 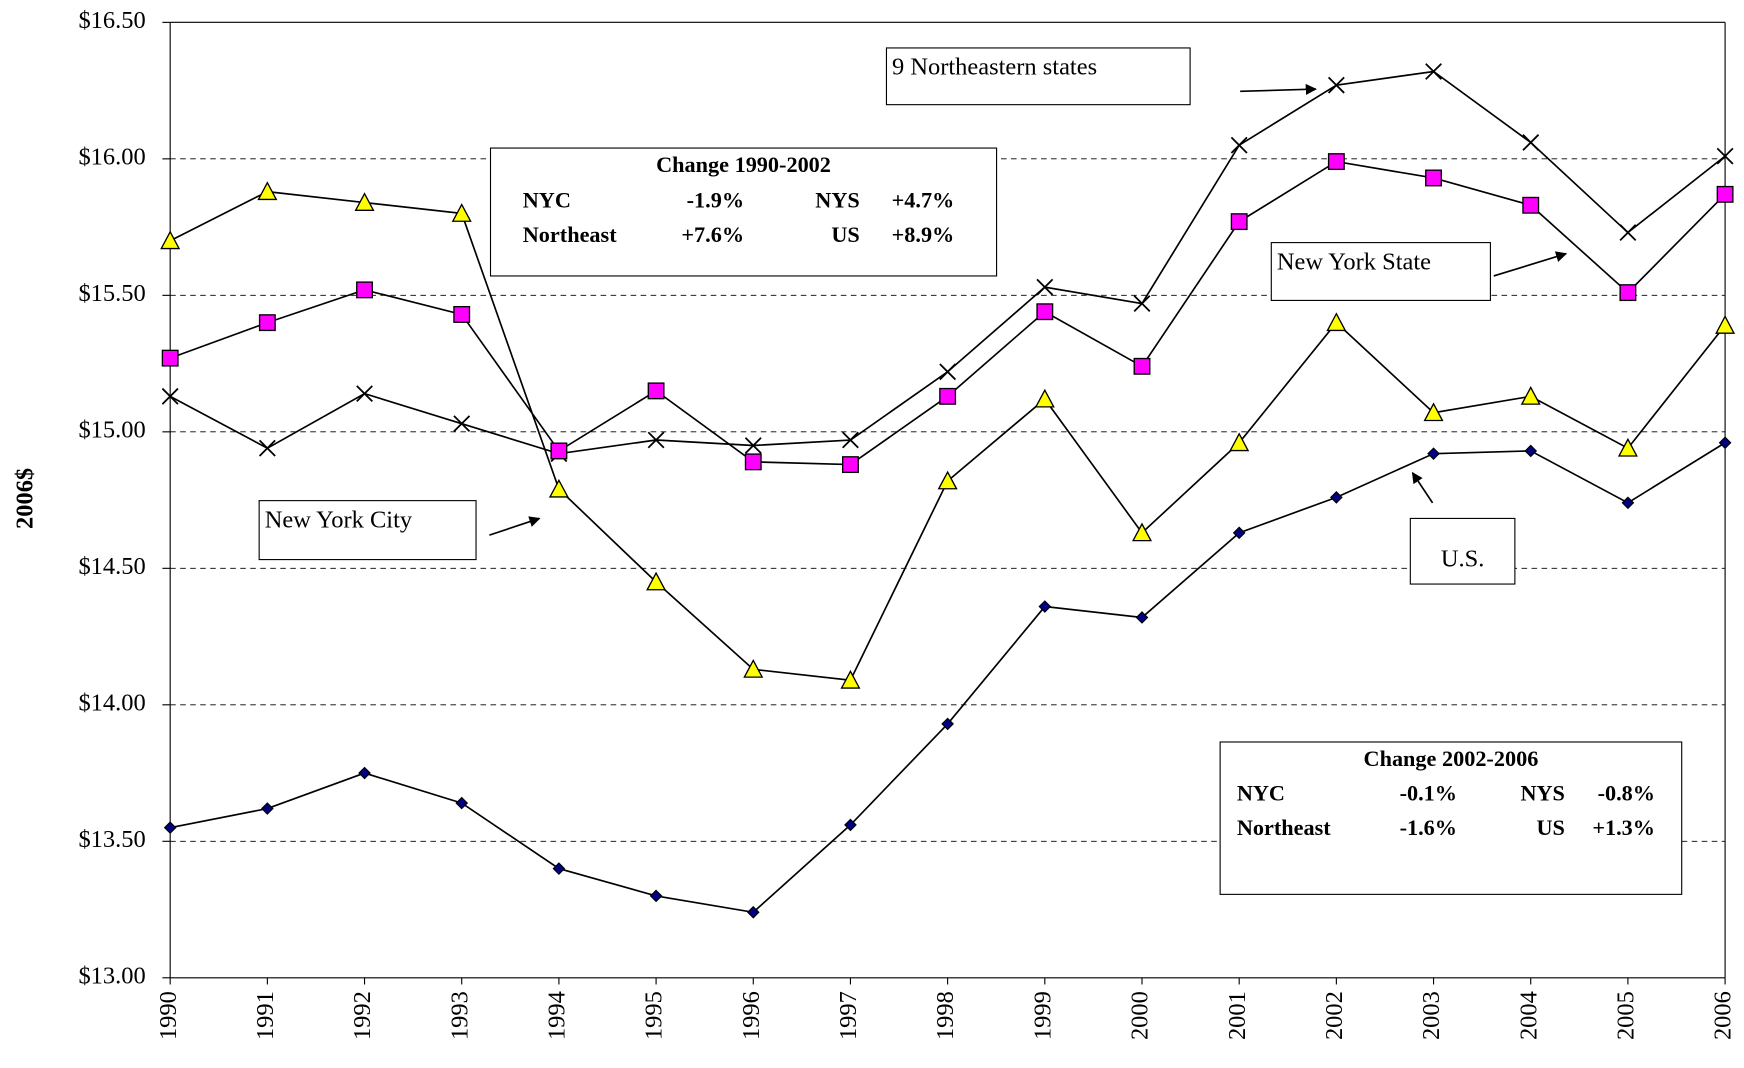 What do you see at coordinates (848, 1015) in the screenshot?
I see `x-tick-label: 1997` at bounding box center [848, 1015].